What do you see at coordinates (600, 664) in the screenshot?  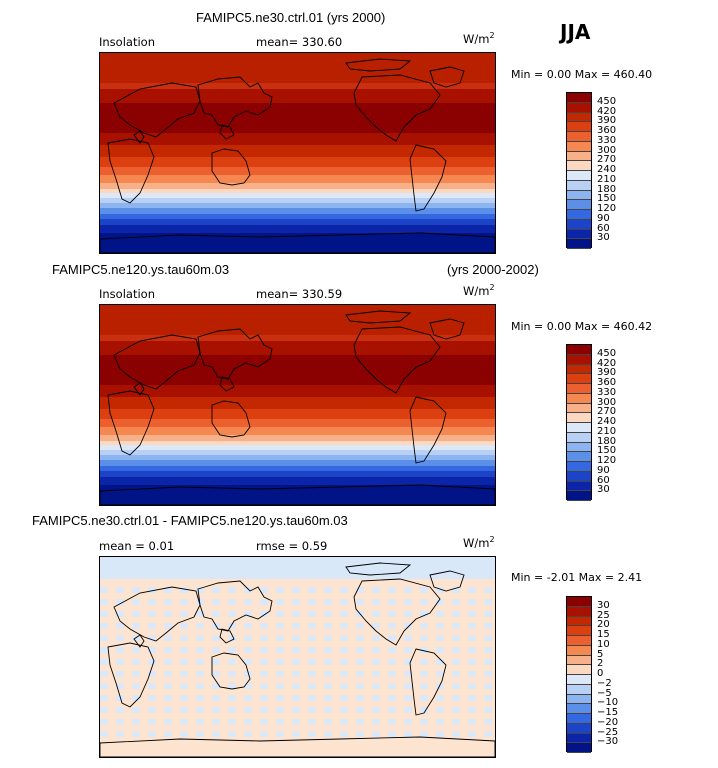 I see `panel3-colorbar-tick-label: 2` at bounding box center [600, 664].